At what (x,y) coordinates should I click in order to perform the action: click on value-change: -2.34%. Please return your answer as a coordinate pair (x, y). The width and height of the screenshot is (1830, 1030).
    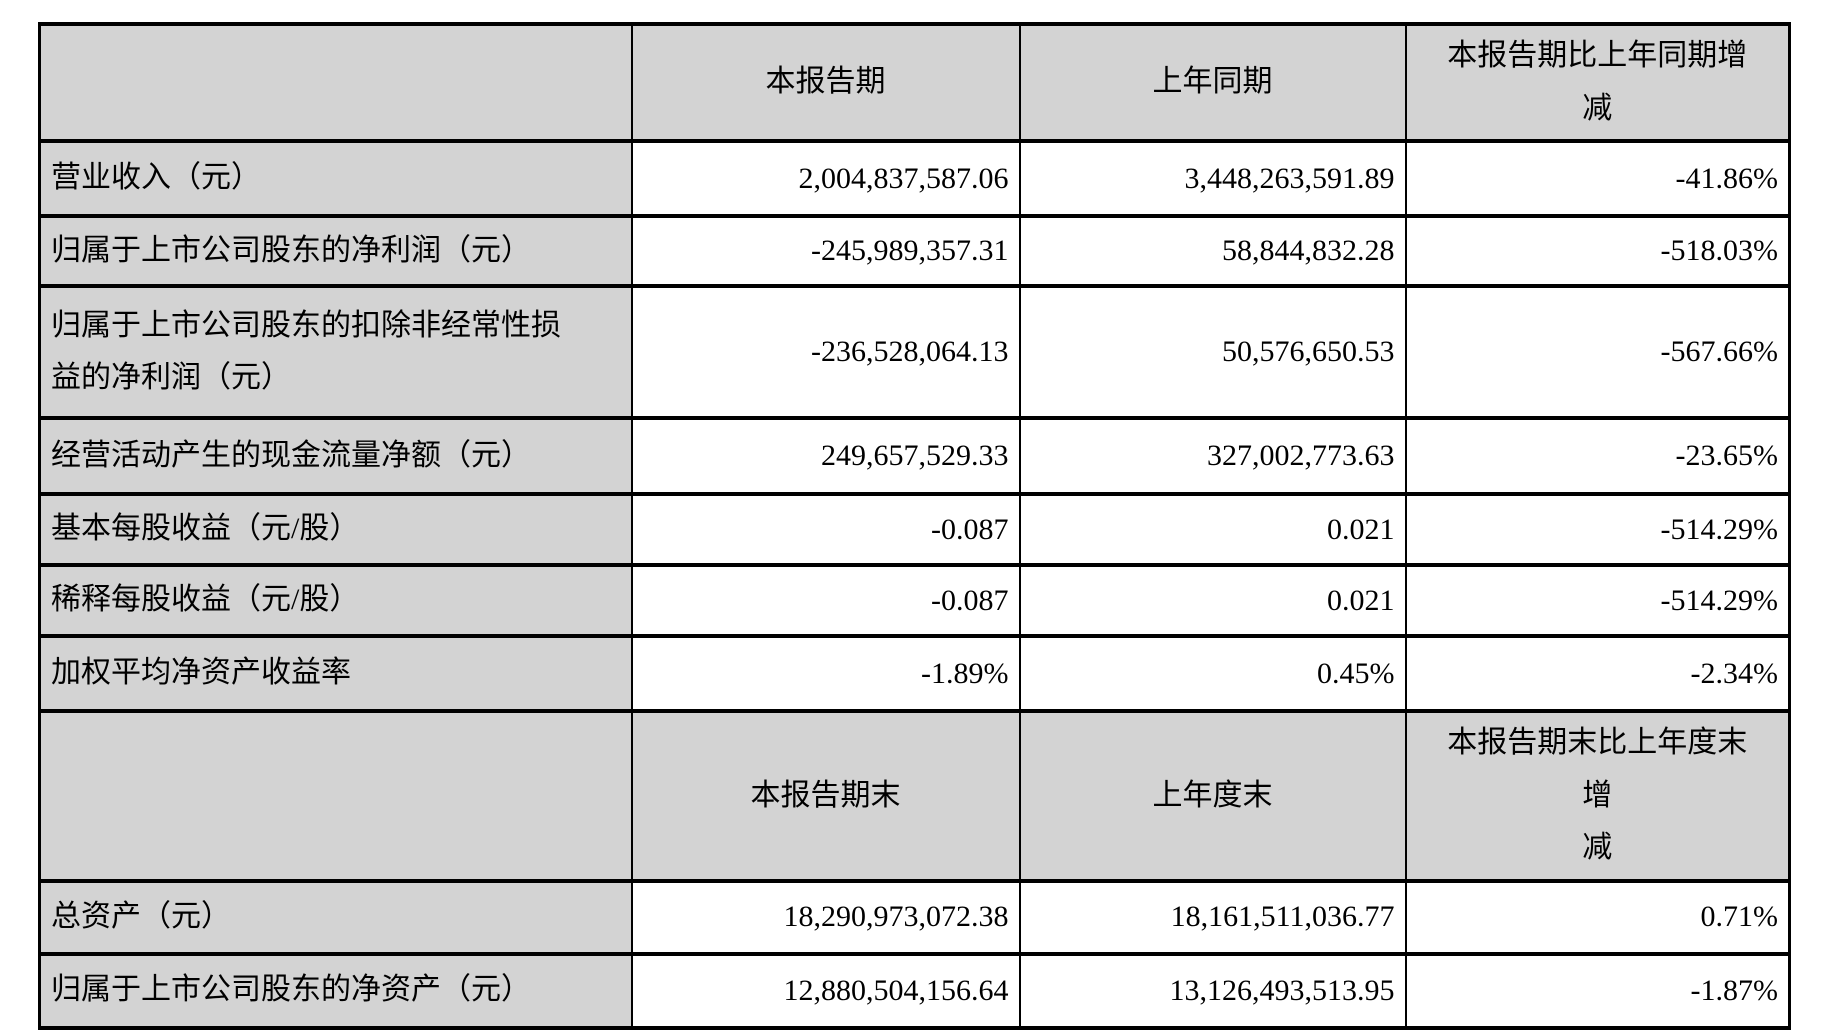
    Looking at the image, I should click on (1597, 673).